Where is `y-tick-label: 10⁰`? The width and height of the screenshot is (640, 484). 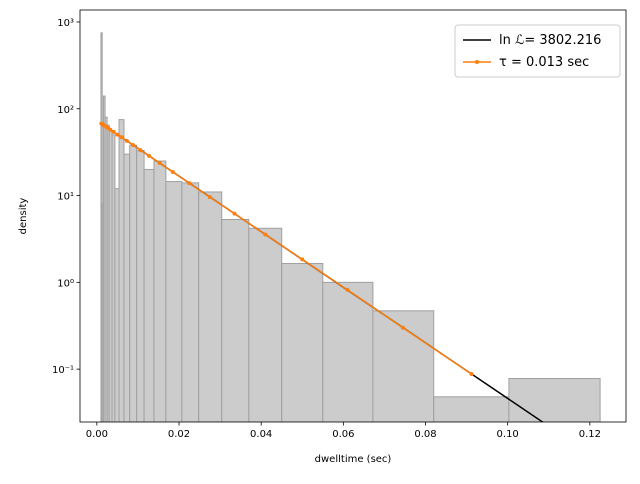 y-tick-label: 10⁰ is located at coordinates (65, 283).